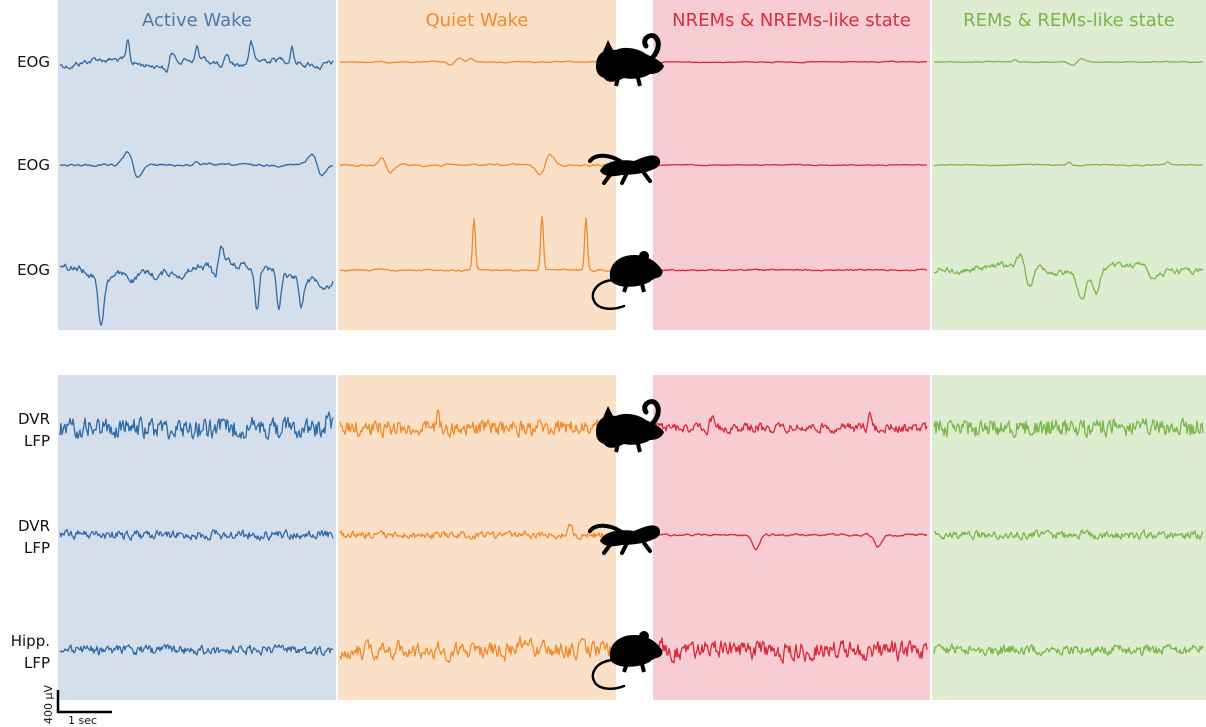 This screenshot has width=1206, height=727. I want to click on header-nrem: NREMs & NREMs-like state, so click(791, 20).